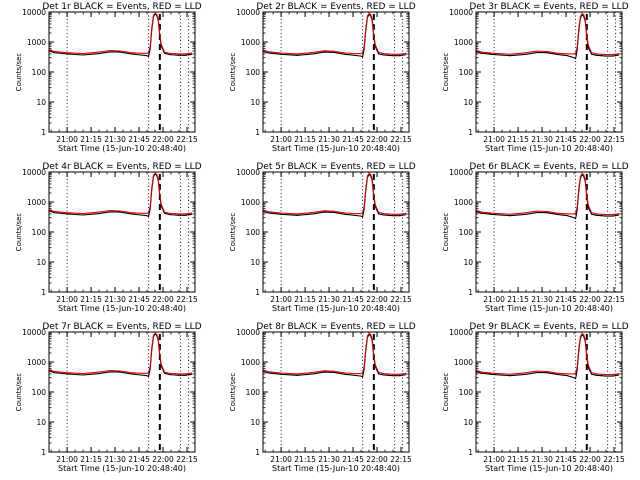 This screenshot has height=480, width=640. What do you see at coordinates (120, 195) in the screenshot?
I see `series-line-events` at bounding box center [120, 195].